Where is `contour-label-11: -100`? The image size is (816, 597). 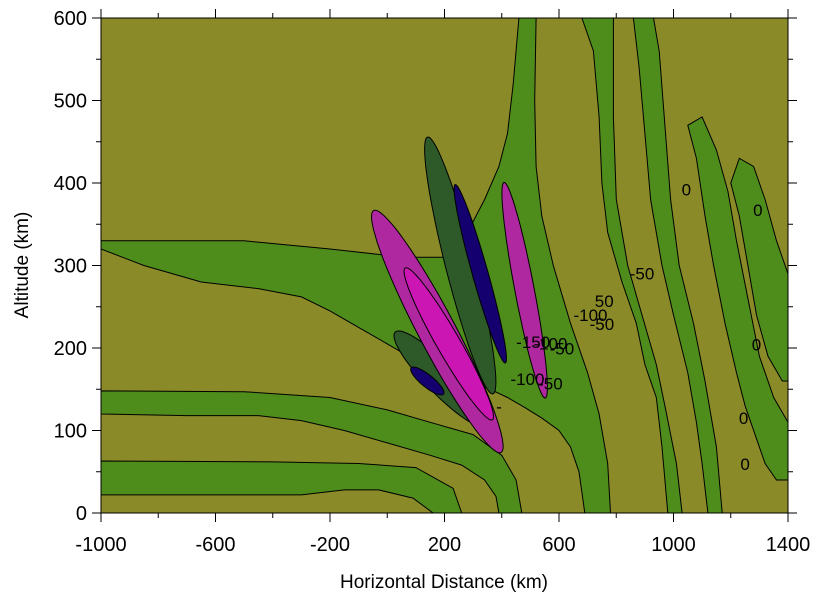
contour-label-11: -100 is located at coordinates (550, 344).